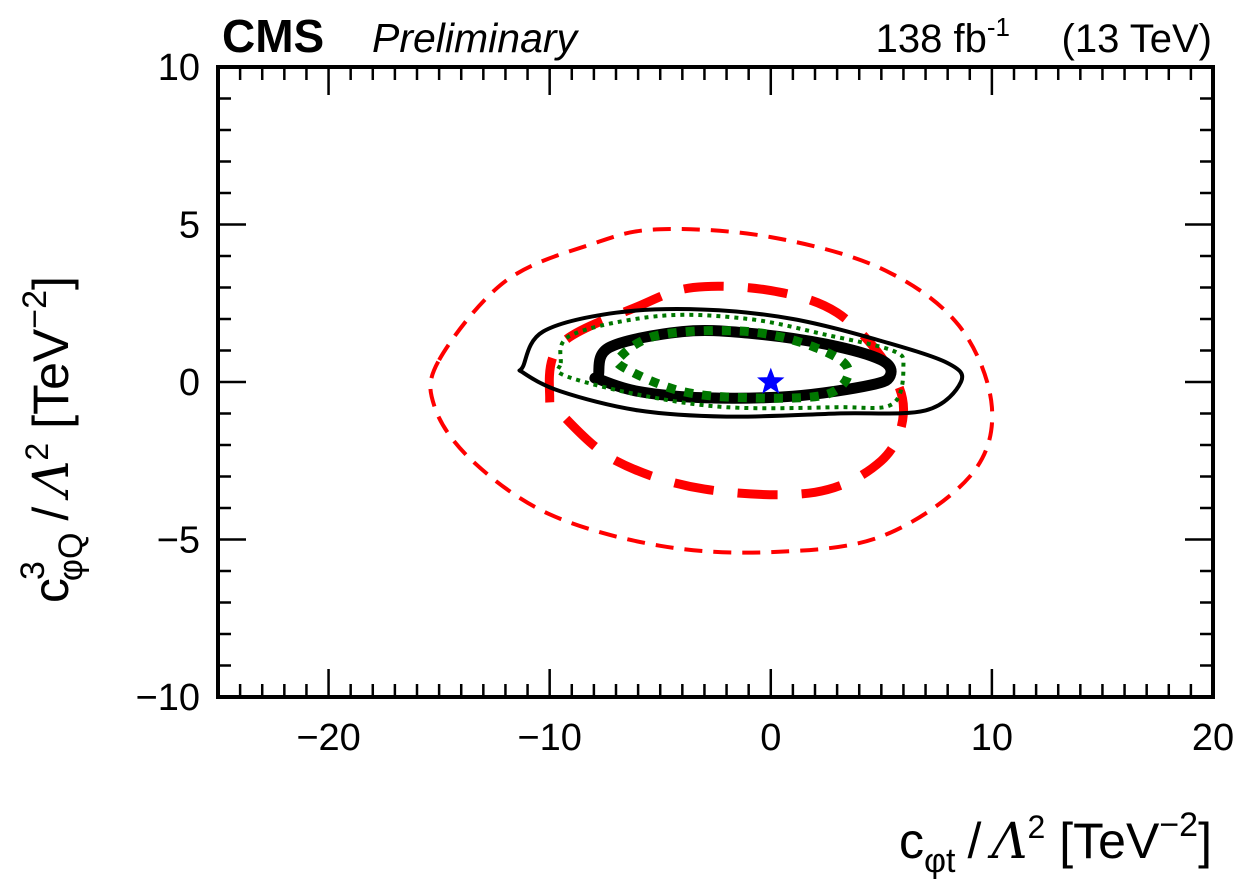 The image size is (1237, 880). I want to click on y-axis-subscript: φQ, so click(71, 557).